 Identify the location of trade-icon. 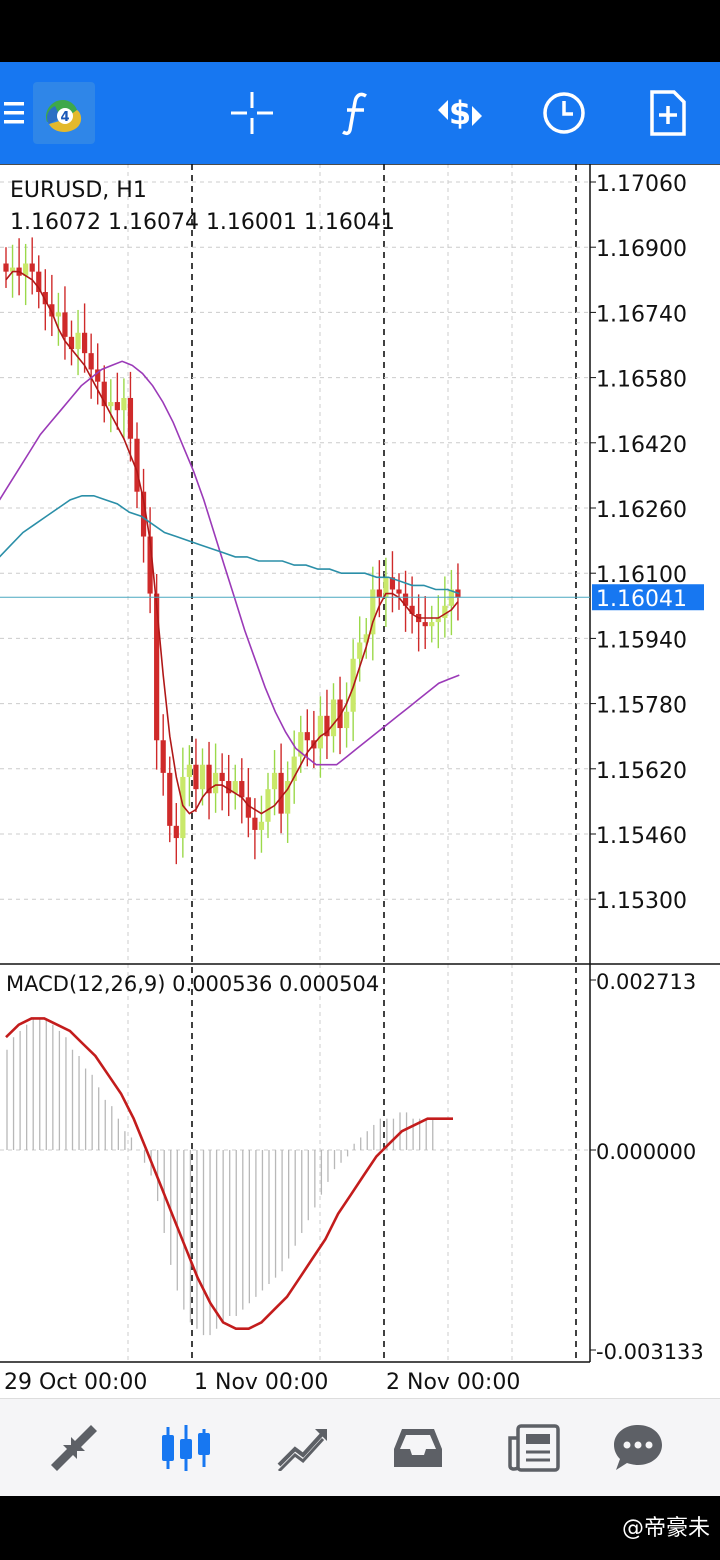
(302, 1448).